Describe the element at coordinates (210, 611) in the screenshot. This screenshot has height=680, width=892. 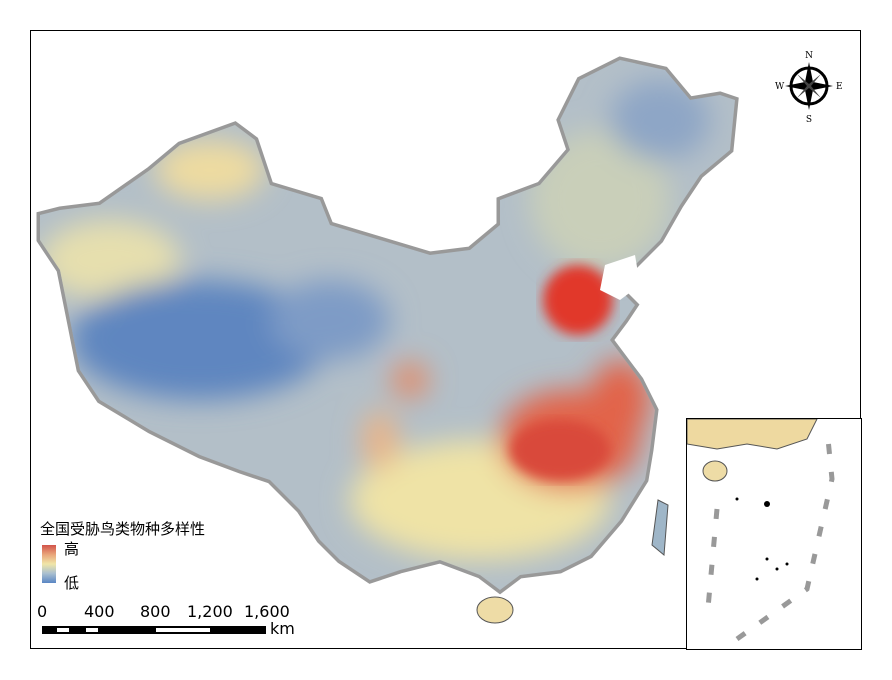
I see `scale-tick: 1,200` at that location.